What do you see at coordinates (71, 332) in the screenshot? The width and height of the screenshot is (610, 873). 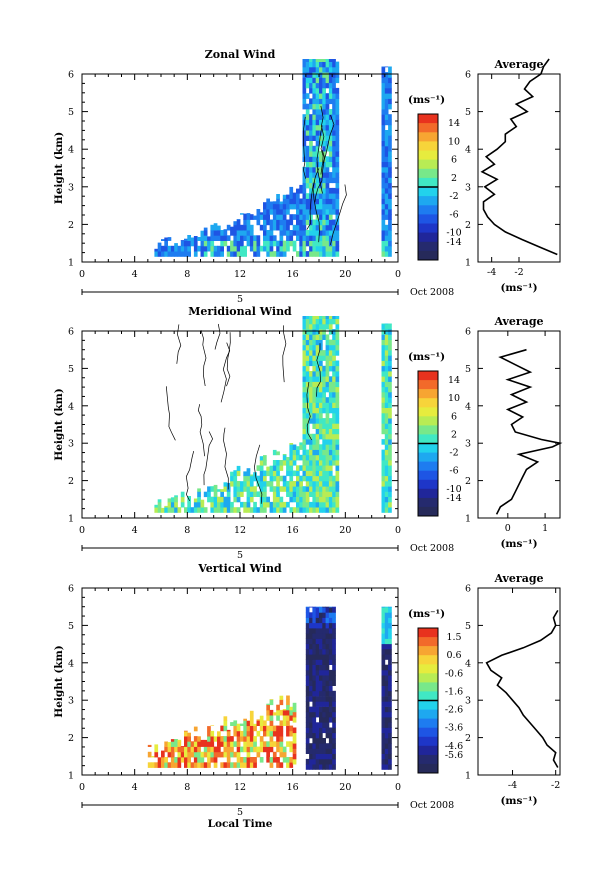 I see `y-tick-label: 6` at bounding box center [71, 332].